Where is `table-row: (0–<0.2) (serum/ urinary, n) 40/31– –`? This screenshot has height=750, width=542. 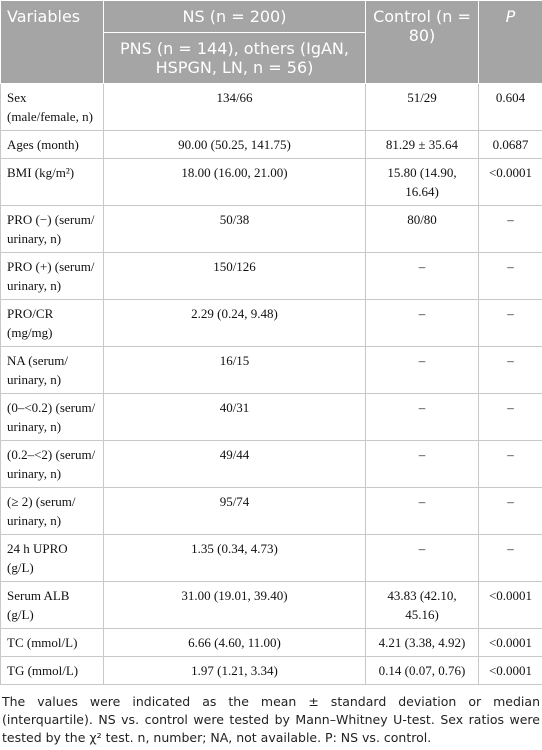 table-row: (0–<0.2) (serum/ urinary, n) 40/31– – is located at coordinates (271, 417).